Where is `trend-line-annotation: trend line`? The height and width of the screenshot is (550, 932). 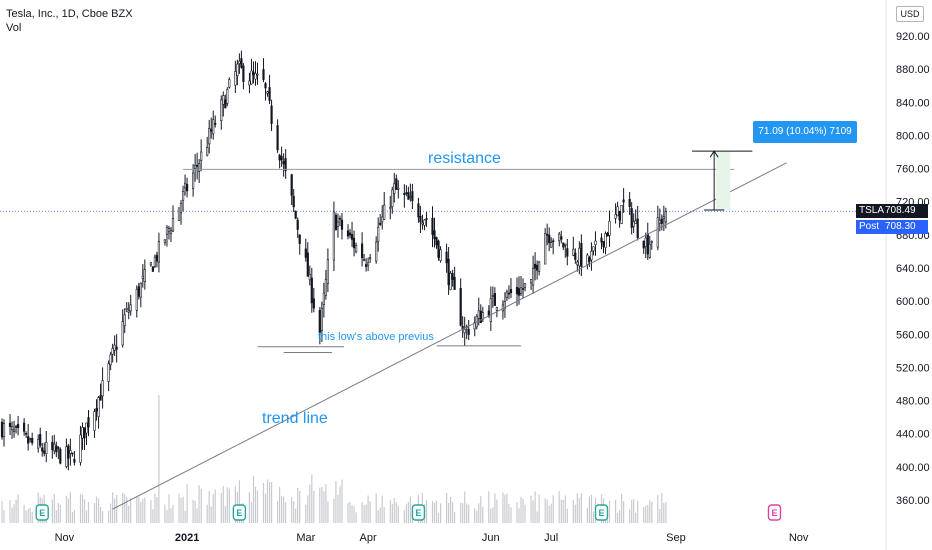 trend-line-annotation: trend line is located at coordinates (295, 418).